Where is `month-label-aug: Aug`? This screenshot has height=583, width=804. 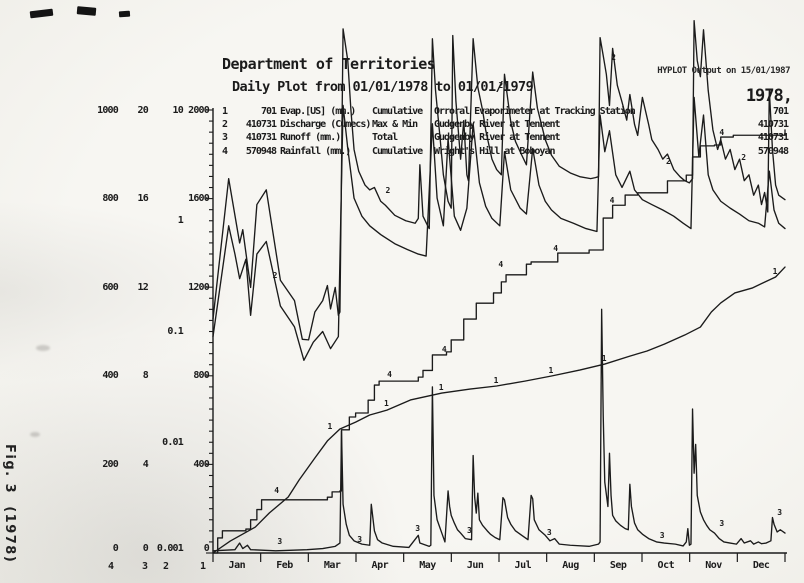
month-label-aug: Aug is located at coordinates (570, 565).